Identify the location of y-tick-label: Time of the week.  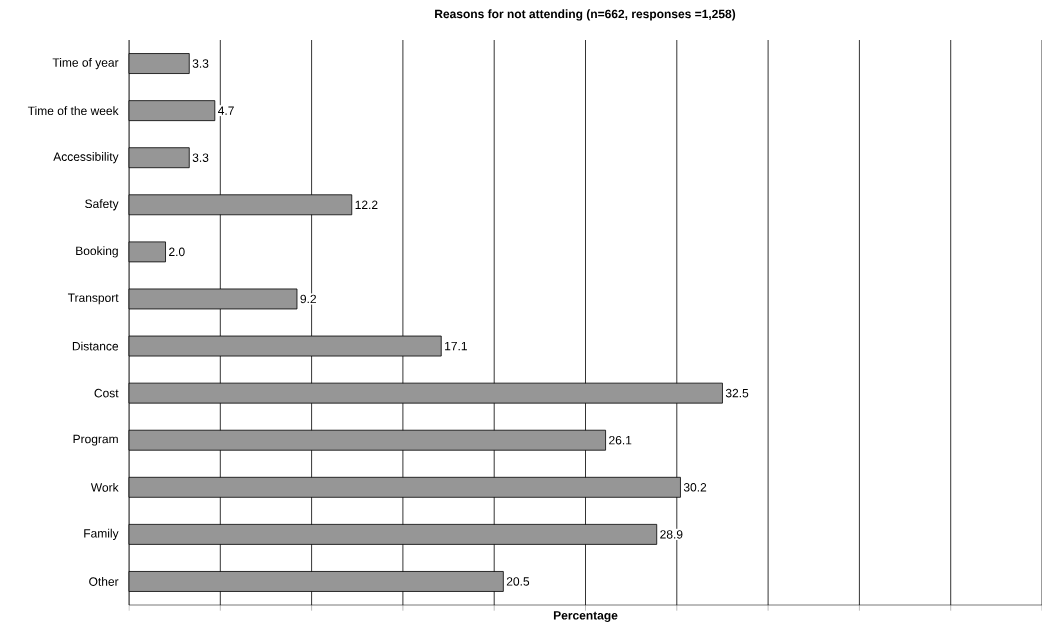
(73, 111).